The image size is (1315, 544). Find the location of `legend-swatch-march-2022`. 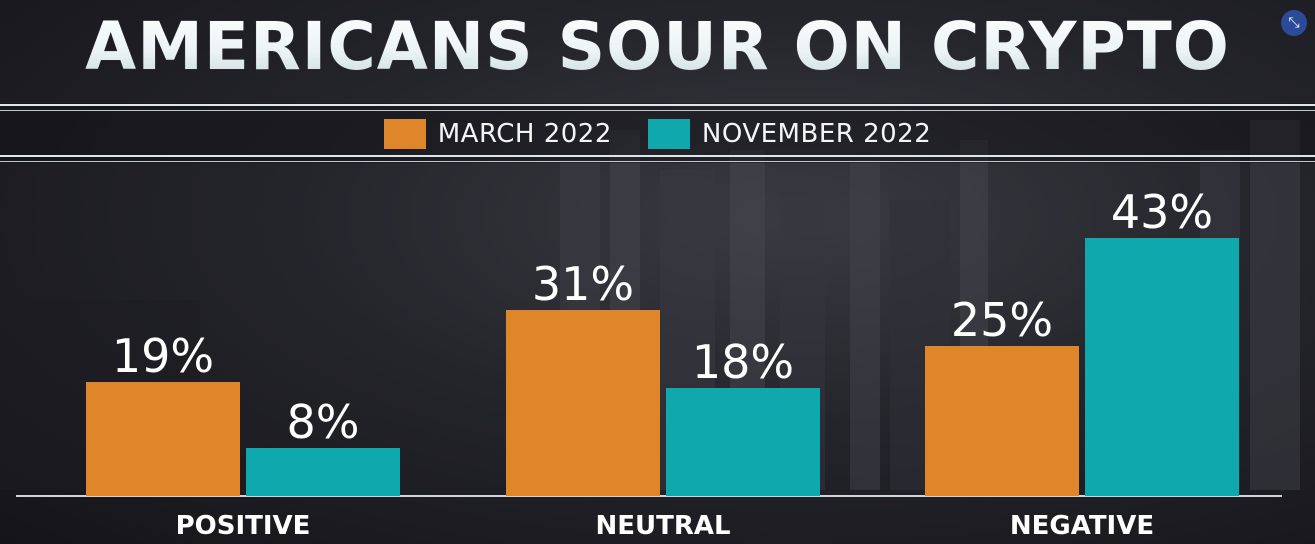

legend-swatch-march-2022 is located at coordinates (404, 134).